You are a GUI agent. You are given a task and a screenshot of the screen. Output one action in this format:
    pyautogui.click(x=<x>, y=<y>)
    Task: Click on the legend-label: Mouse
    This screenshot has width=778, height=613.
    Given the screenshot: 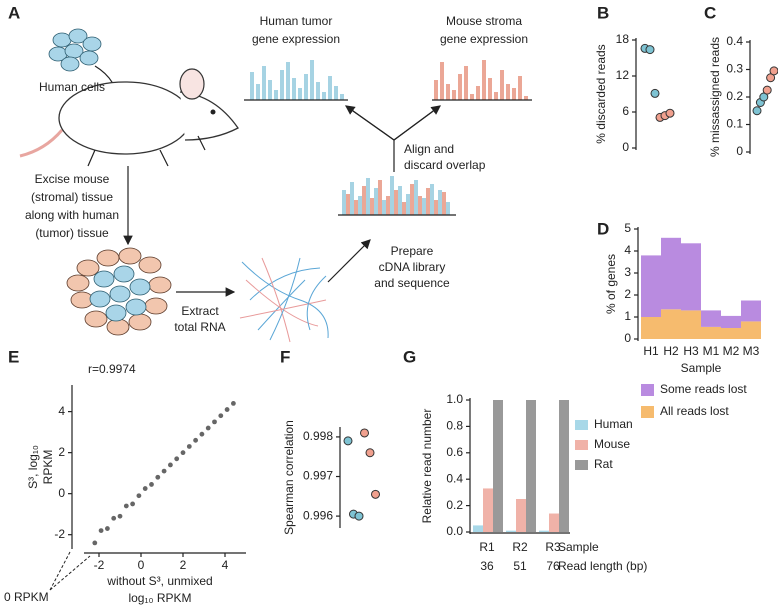 What is the action you would take?
    pyautogui.click(x=612, y=444)
    